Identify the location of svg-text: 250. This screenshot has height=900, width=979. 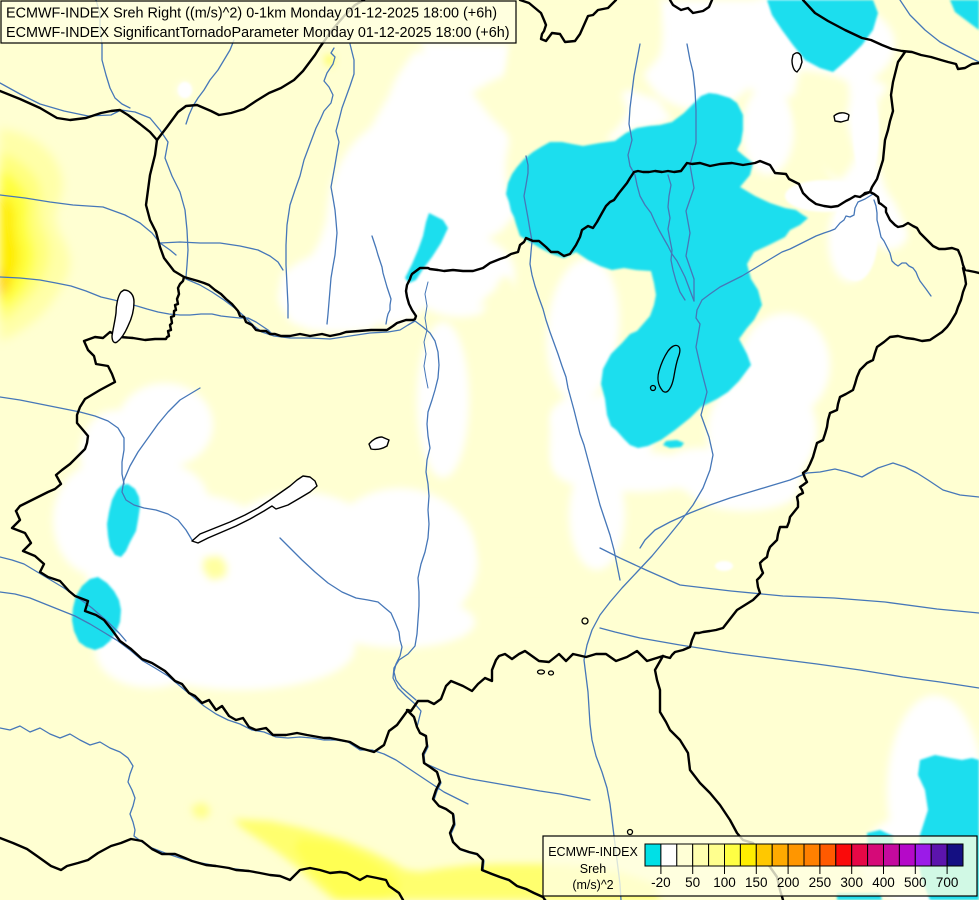
(820, 882).